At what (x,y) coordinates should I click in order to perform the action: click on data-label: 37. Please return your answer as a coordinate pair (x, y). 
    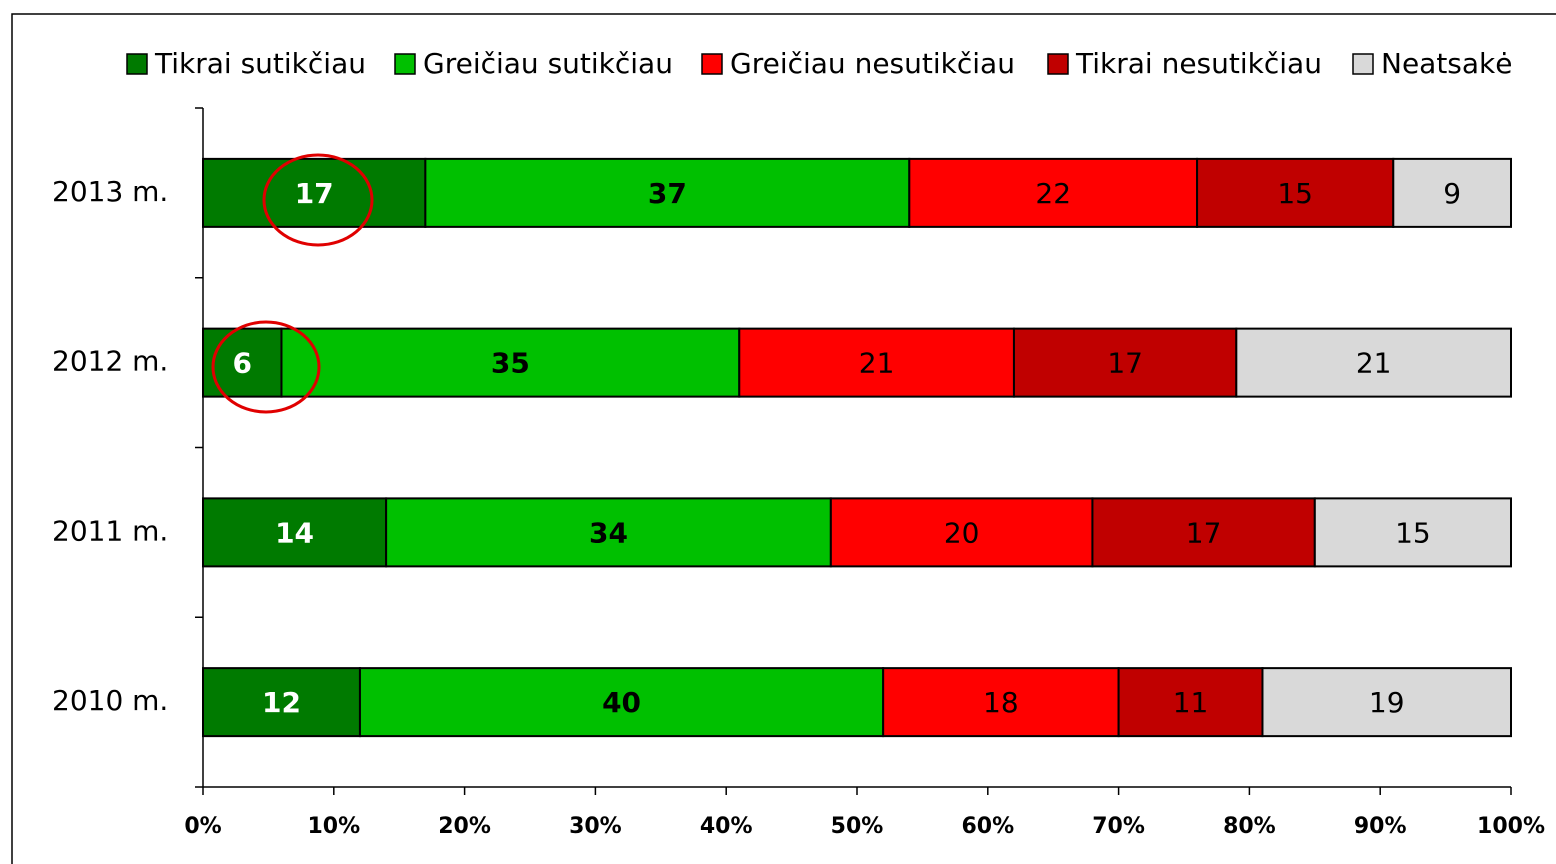
    Looking at the image, I should click on (667, 193).